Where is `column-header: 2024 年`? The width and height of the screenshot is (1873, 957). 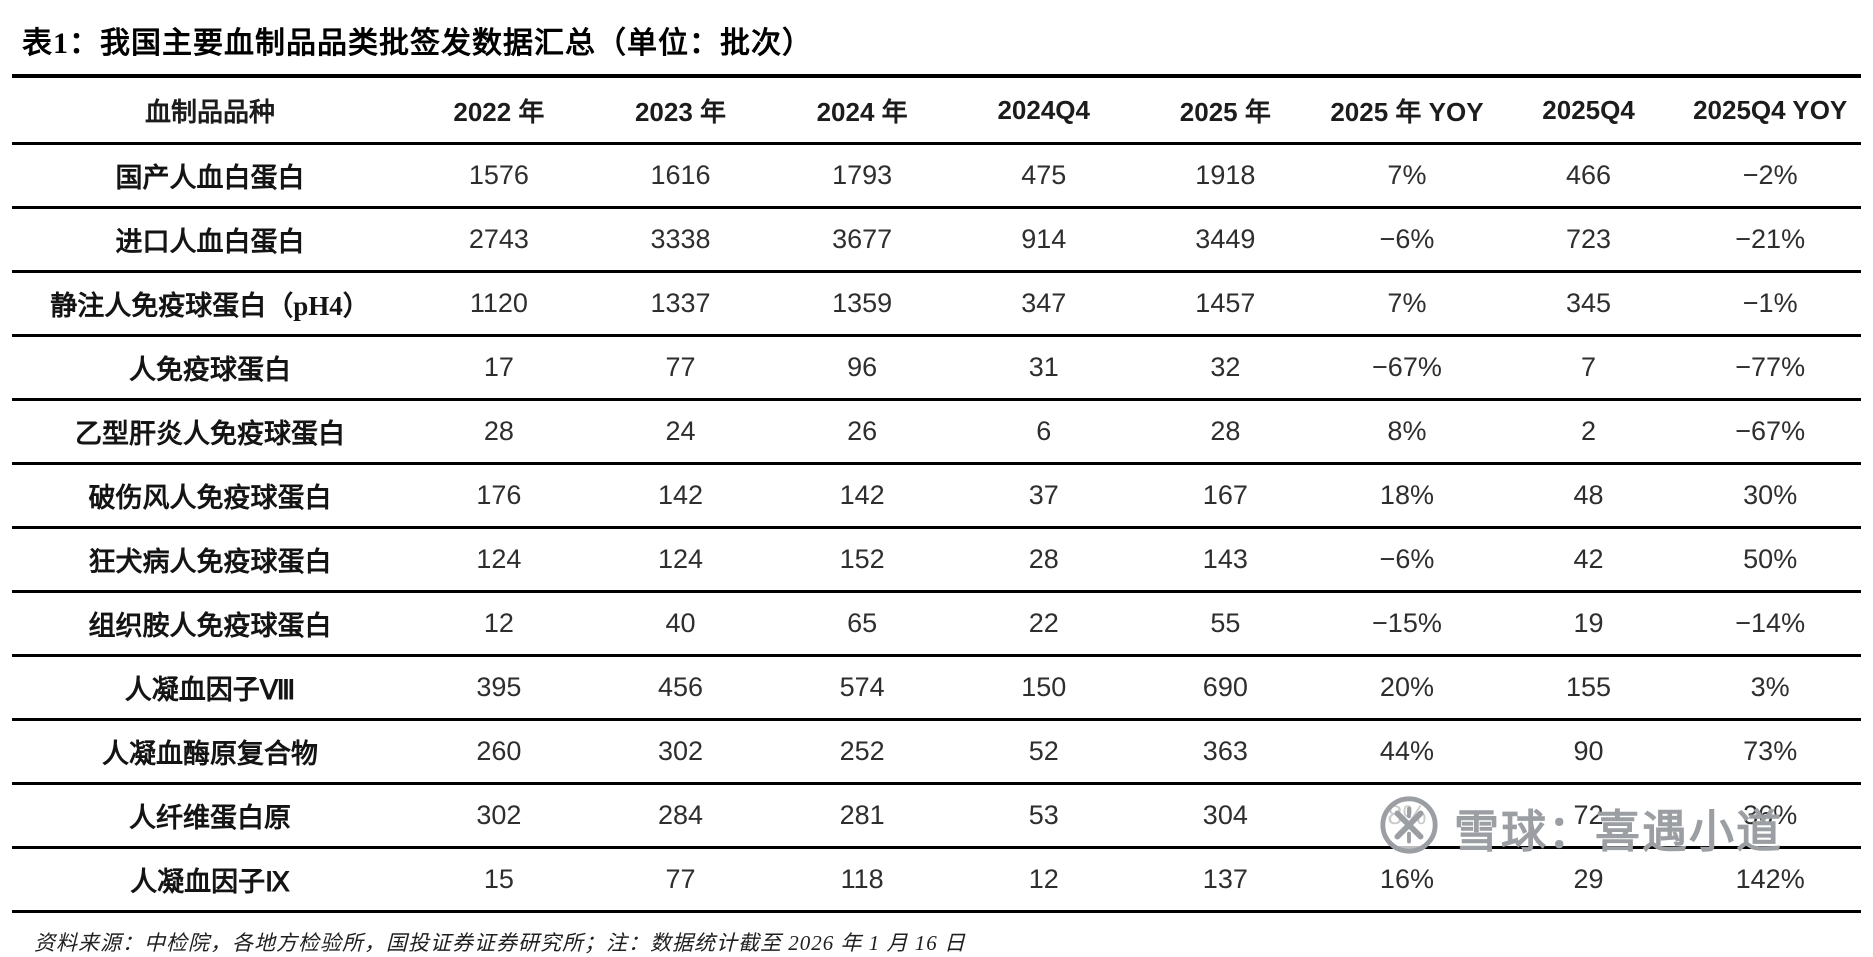 column-header: 2024 年 is located at coordinates (862, 111).